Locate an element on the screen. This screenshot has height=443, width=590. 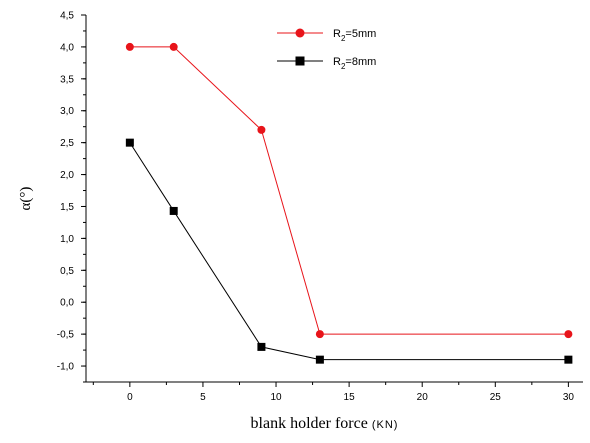
y-tick-label: 4,0 is located at coordinates (67, 47).